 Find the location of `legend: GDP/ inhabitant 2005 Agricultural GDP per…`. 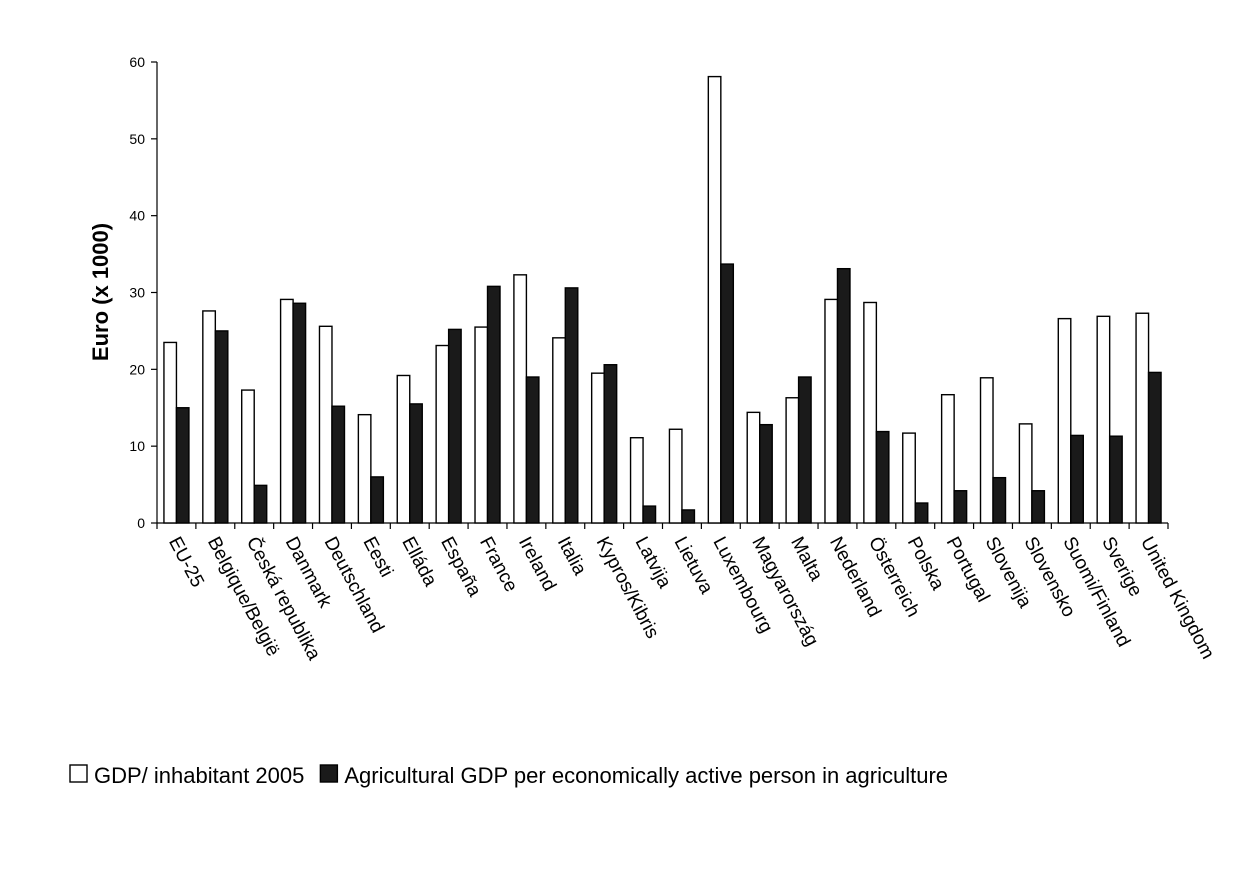

legend: GDP/ inhabitant 2005 Agricultural GDP per… is located at coordinates (508, 775).